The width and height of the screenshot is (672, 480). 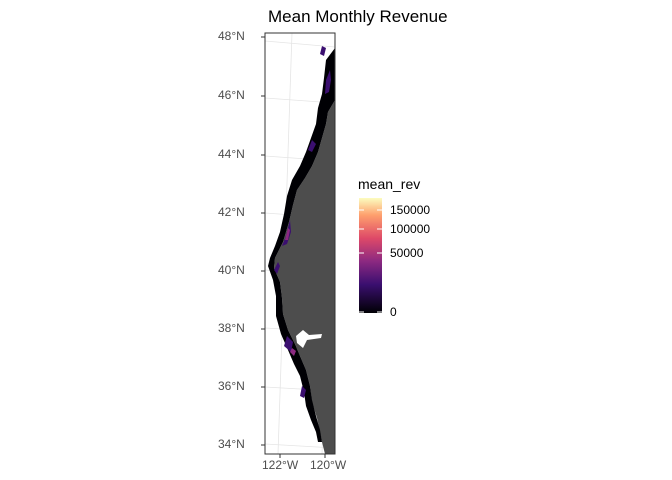 I want to click on lat-label-40: 40°N, so click(x=231, y=270).